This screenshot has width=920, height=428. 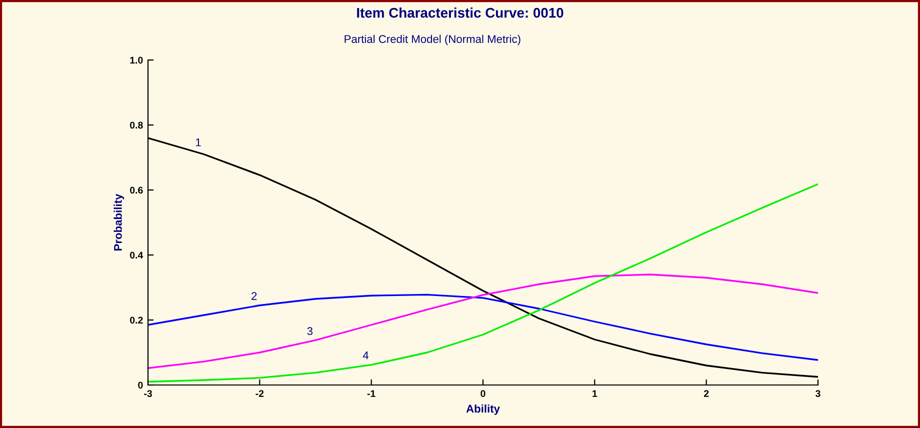 What do you see at coordinates (432, 40) in the screenshot?
I see `chart-subtitle: Partial Credit Model (Normal Metric)` at bounding box center [432, 40].